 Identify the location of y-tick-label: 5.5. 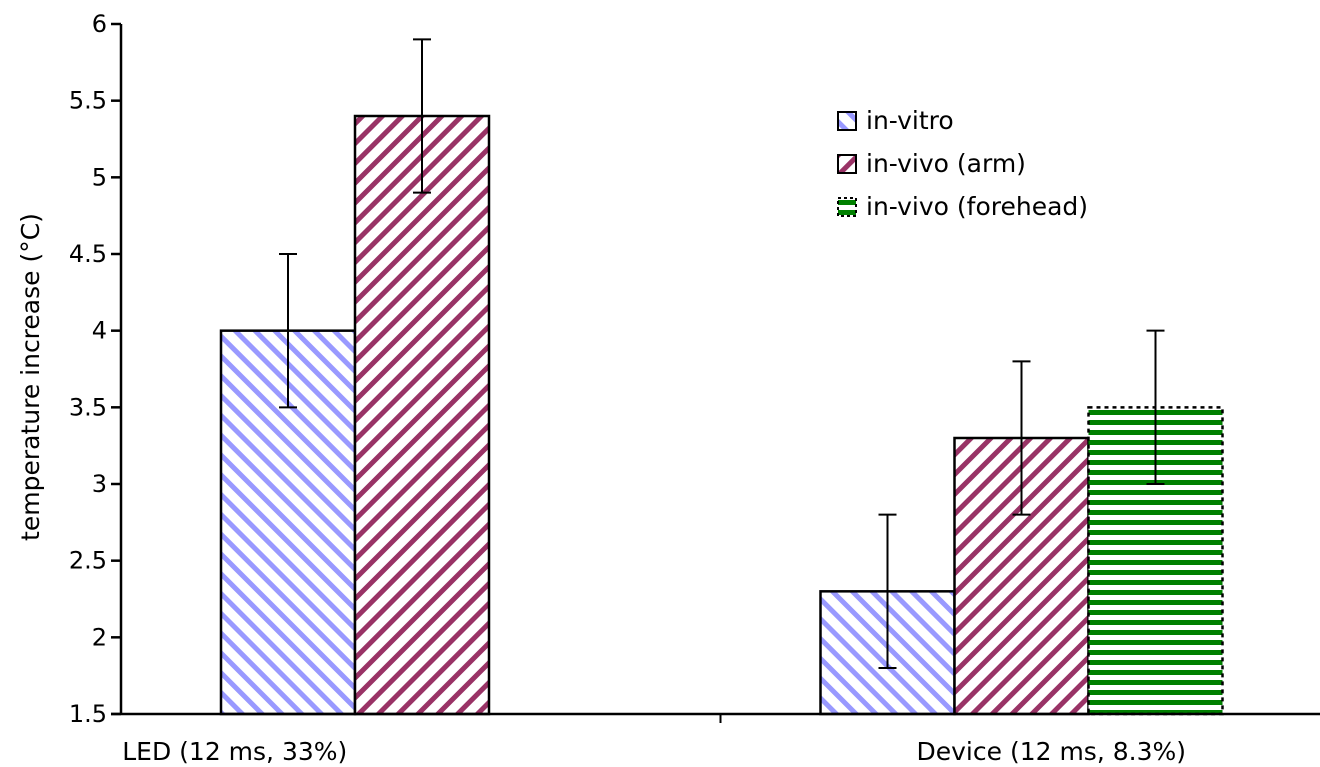
(88, 101).